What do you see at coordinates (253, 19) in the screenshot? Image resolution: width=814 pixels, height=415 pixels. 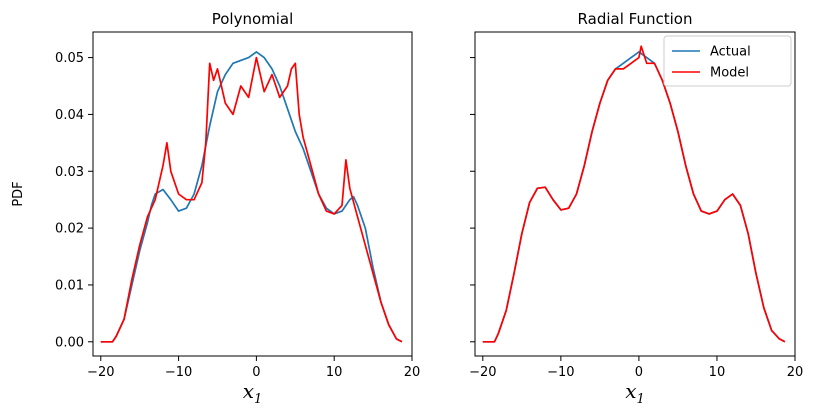 I see `polynomial-title: Polynomial` at bounding box center [253, 19].